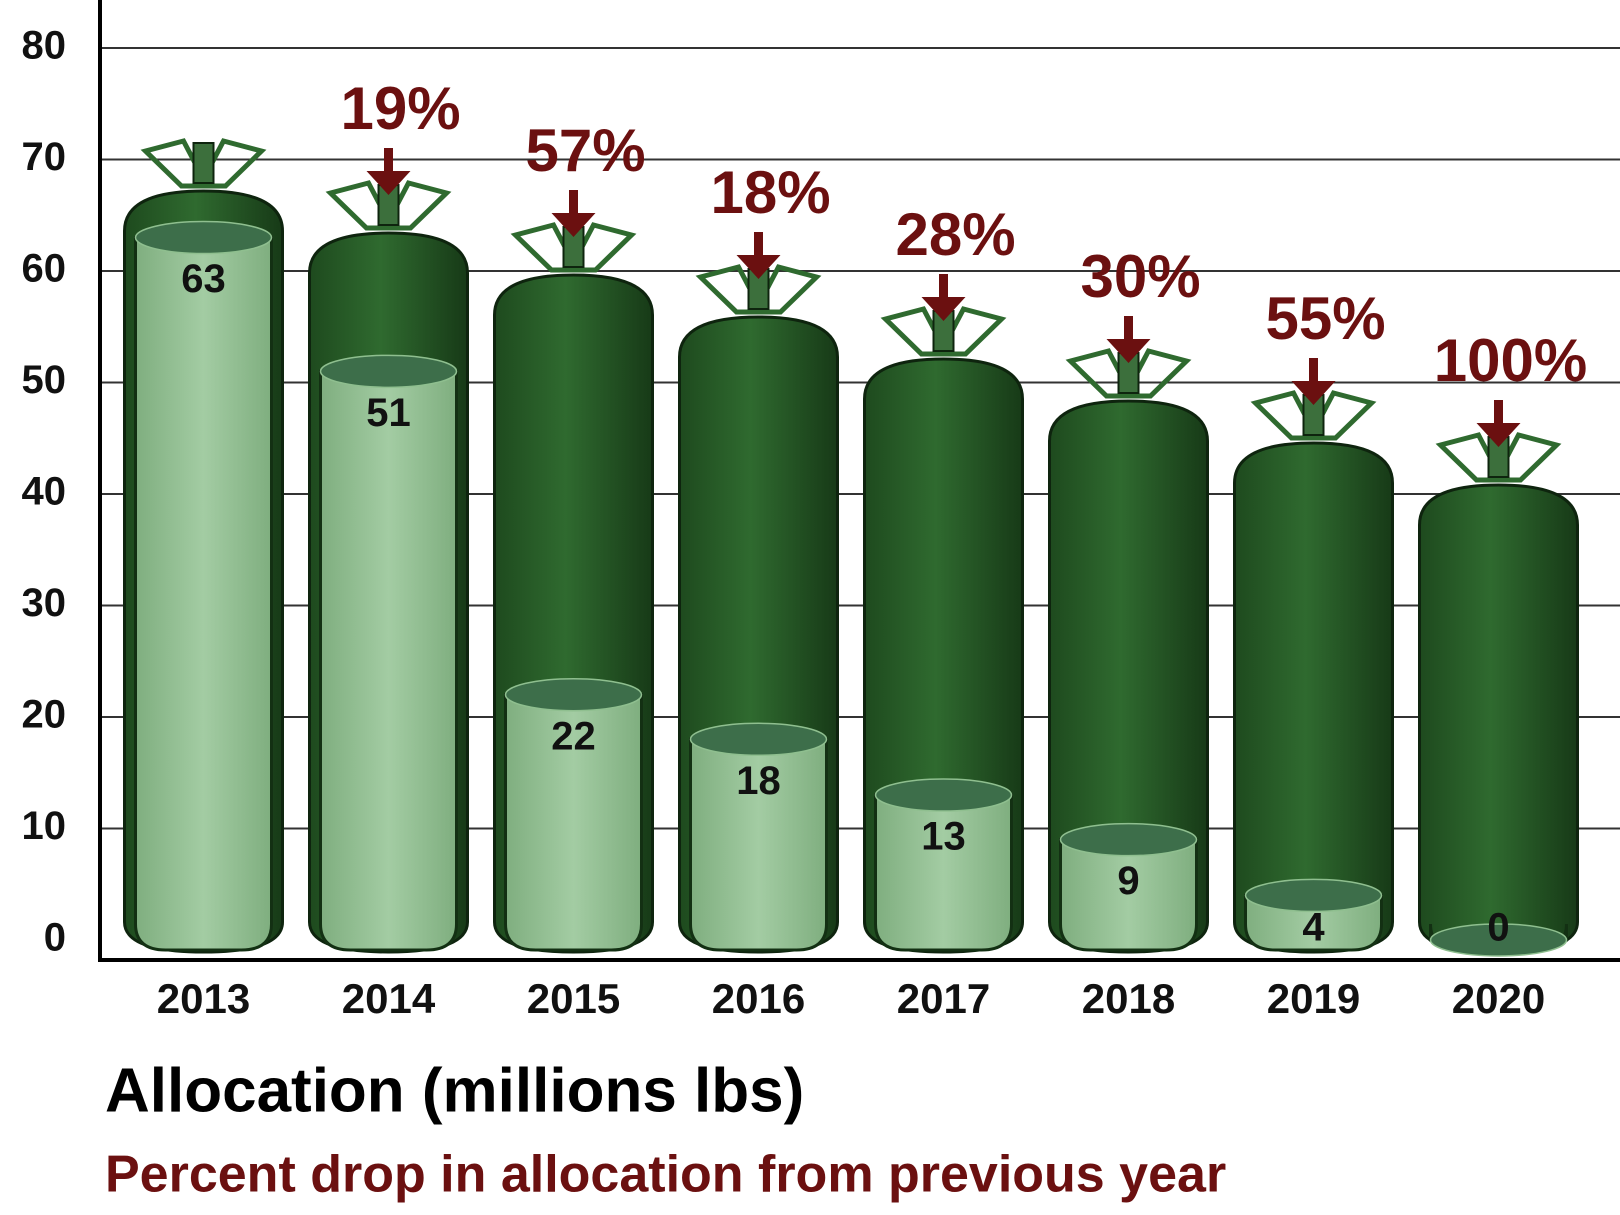  Describe the element at coordinates (389, 998) in the screenshot. I see `x-tick-label: 2014` at that location.